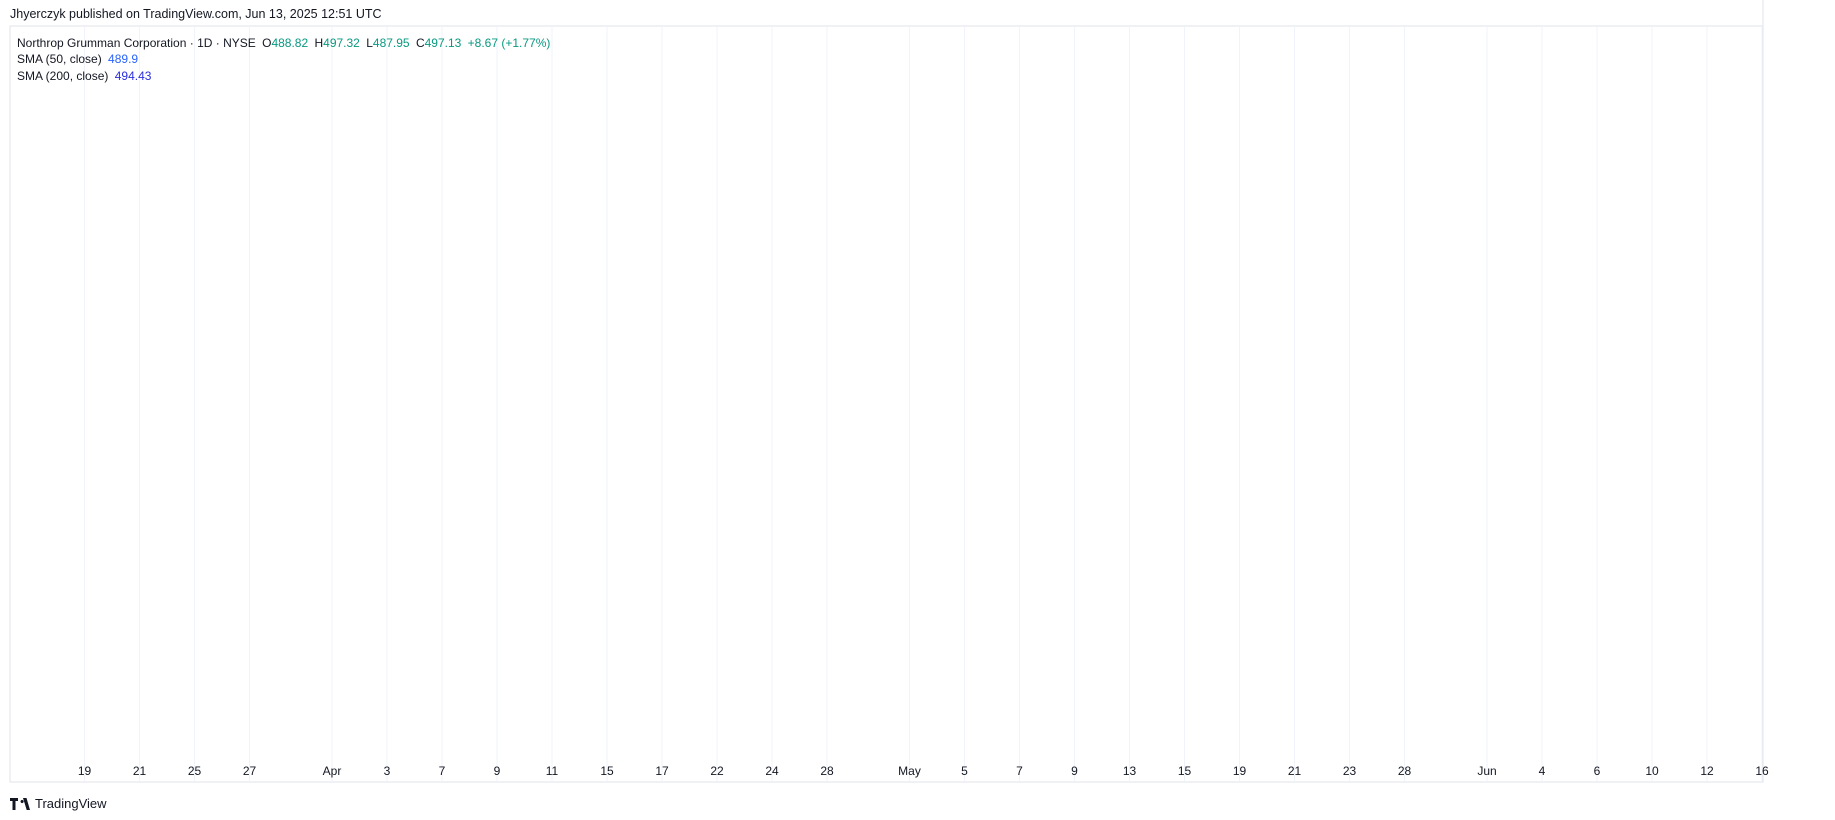 The image size is (1835, 820). Describe the element at coordinates (509, 43) in the screenshot. I see `change-value: +8.67 (+1.77%)` at that location.